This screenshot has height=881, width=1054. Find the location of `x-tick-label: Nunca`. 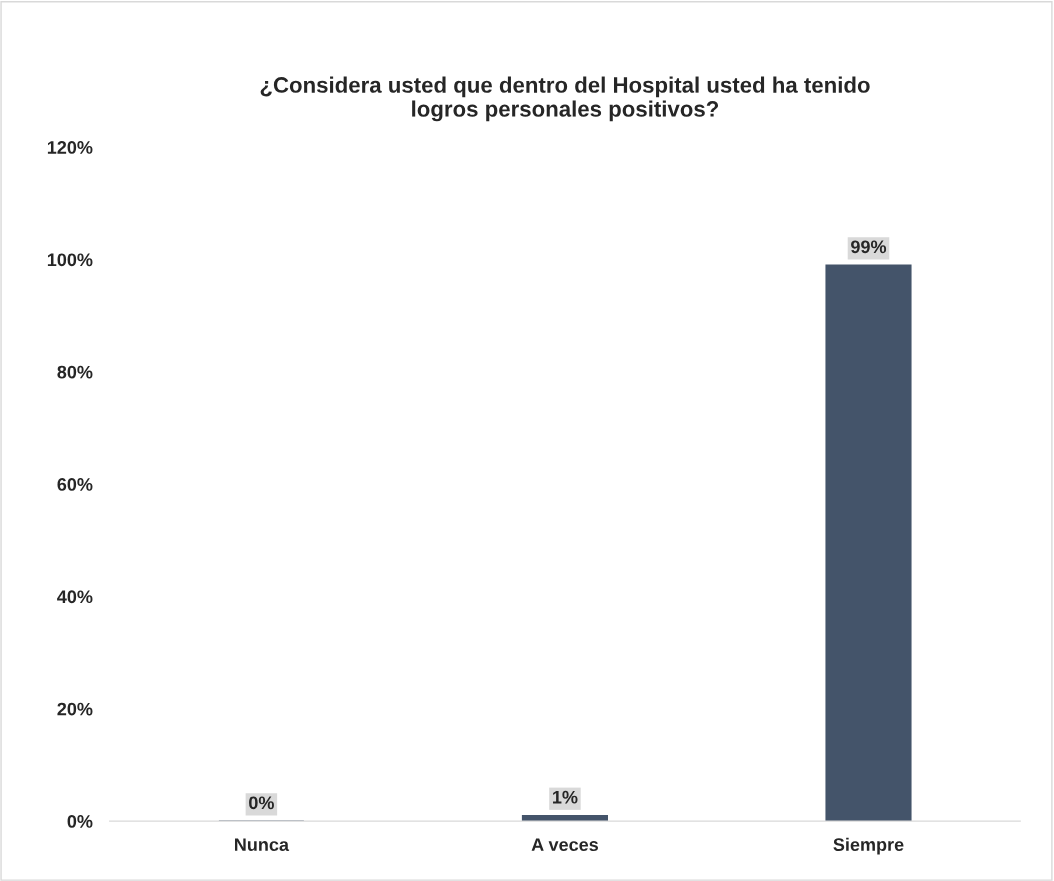

x-tick-label: Nunca is located at coordinates (262, 845).